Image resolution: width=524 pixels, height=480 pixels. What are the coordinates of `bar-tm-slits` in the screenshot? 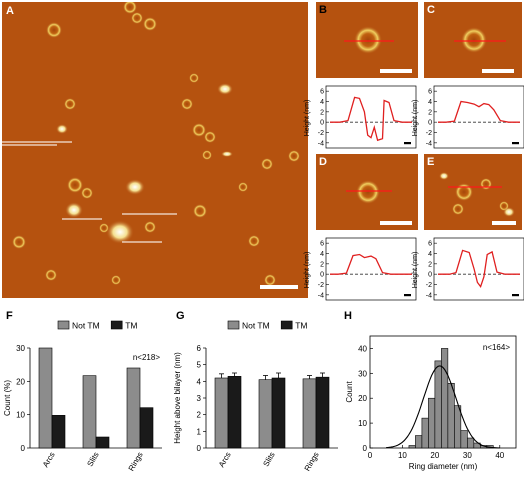 It's located at (278, 413).